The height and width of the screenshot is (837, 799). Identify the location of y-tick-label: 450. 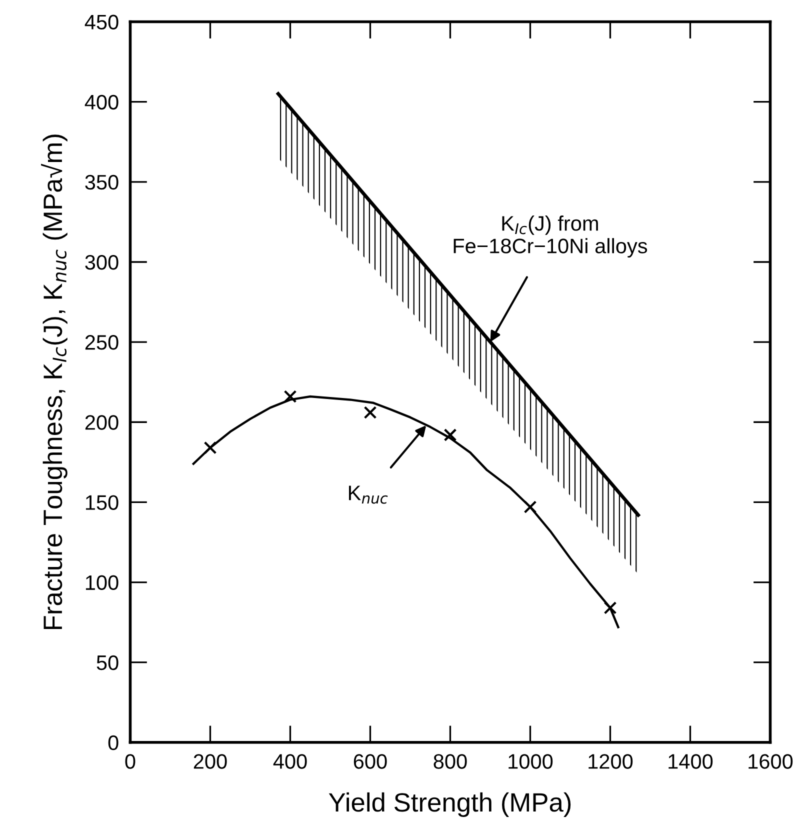
(101, 22).